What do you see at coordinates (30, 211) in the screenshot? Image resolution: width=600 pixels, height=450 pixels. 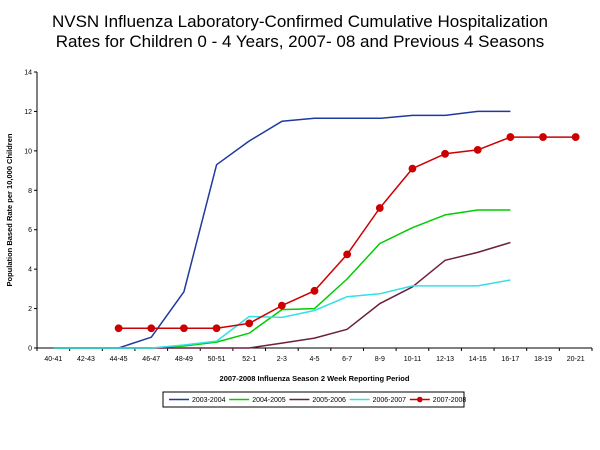 I see `y-axis-ticks: 0 2 4 6 8 10 12 14` at bounding box center [30, 211].